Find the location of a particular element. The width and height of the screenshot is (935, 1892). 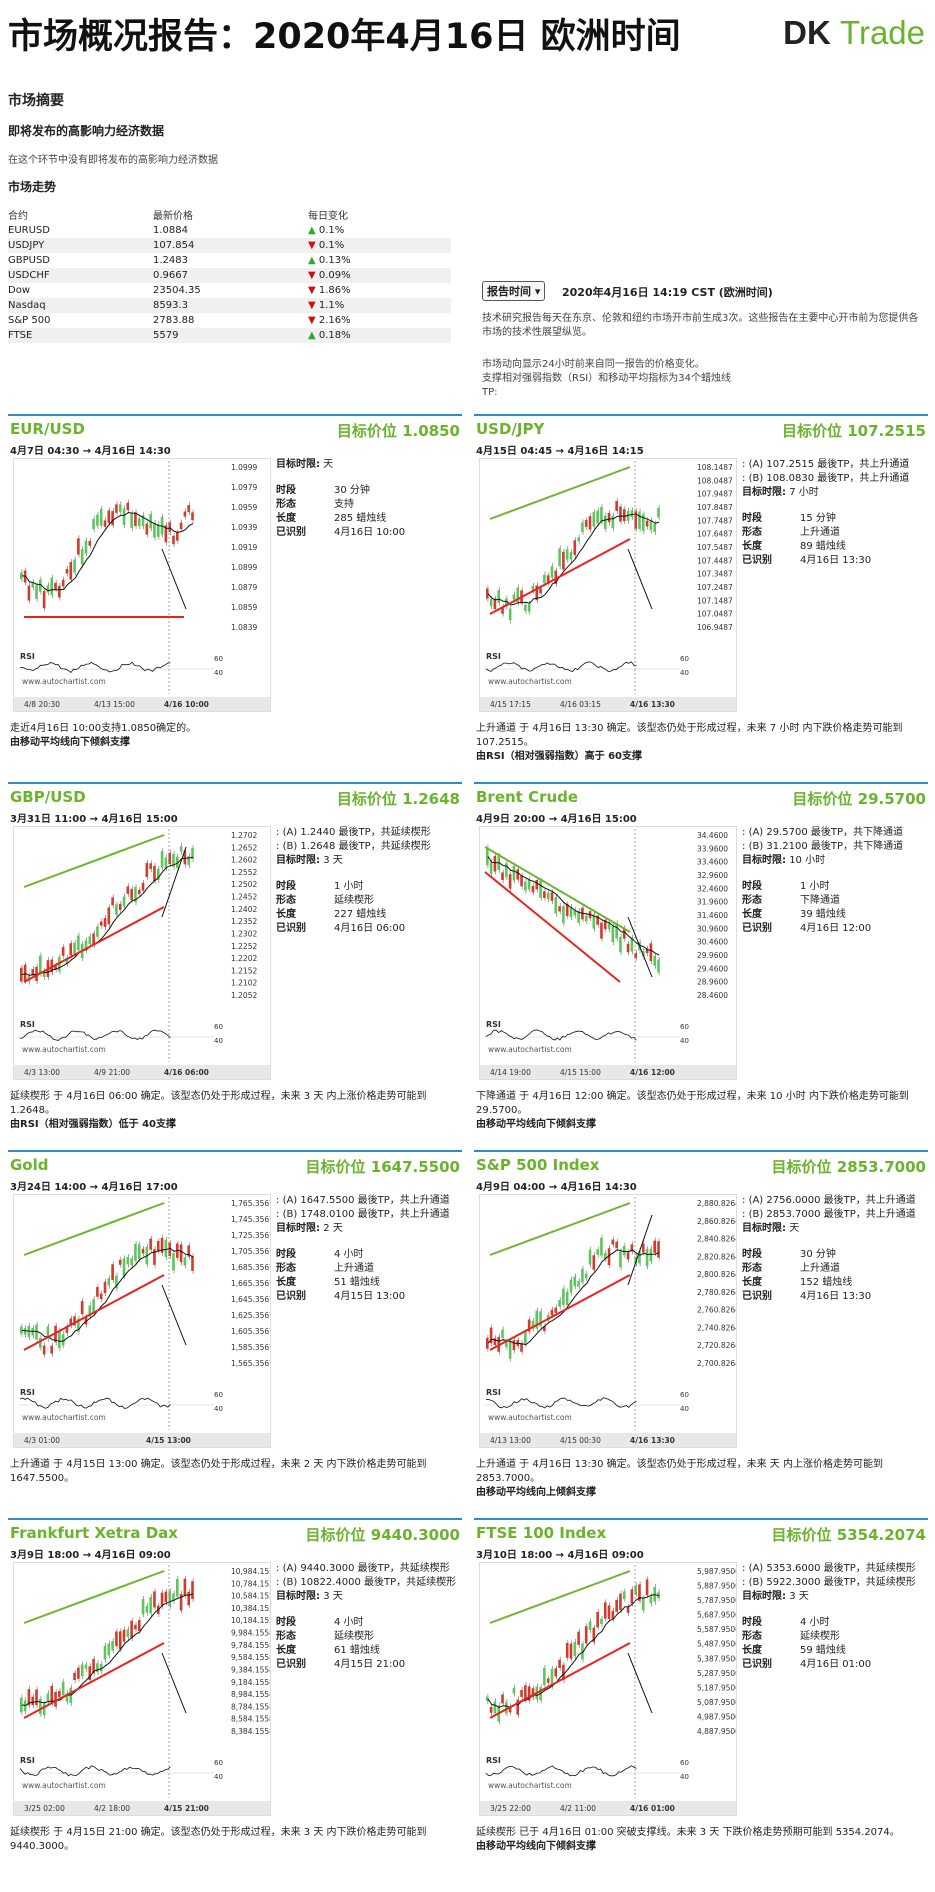

x-tick-label: 4/2 11:00 is located at coordinates (578, 1808).